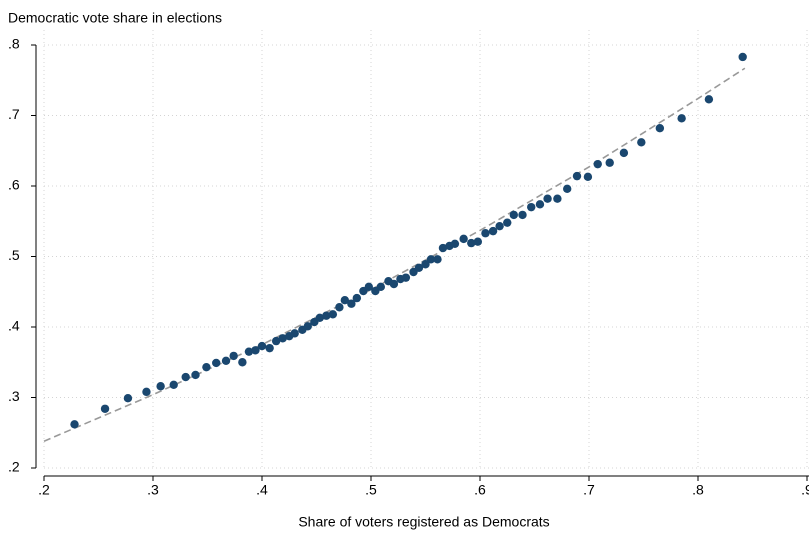  What do you see at coordinates (698, 490) in the screenshot?
I see `x-tick-label: .8` at bounding box center [698, 490].